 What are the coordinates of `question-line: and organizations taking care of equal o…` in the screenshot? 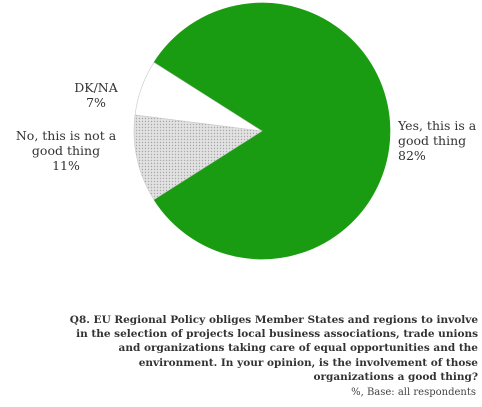 It's located at (298, 348).